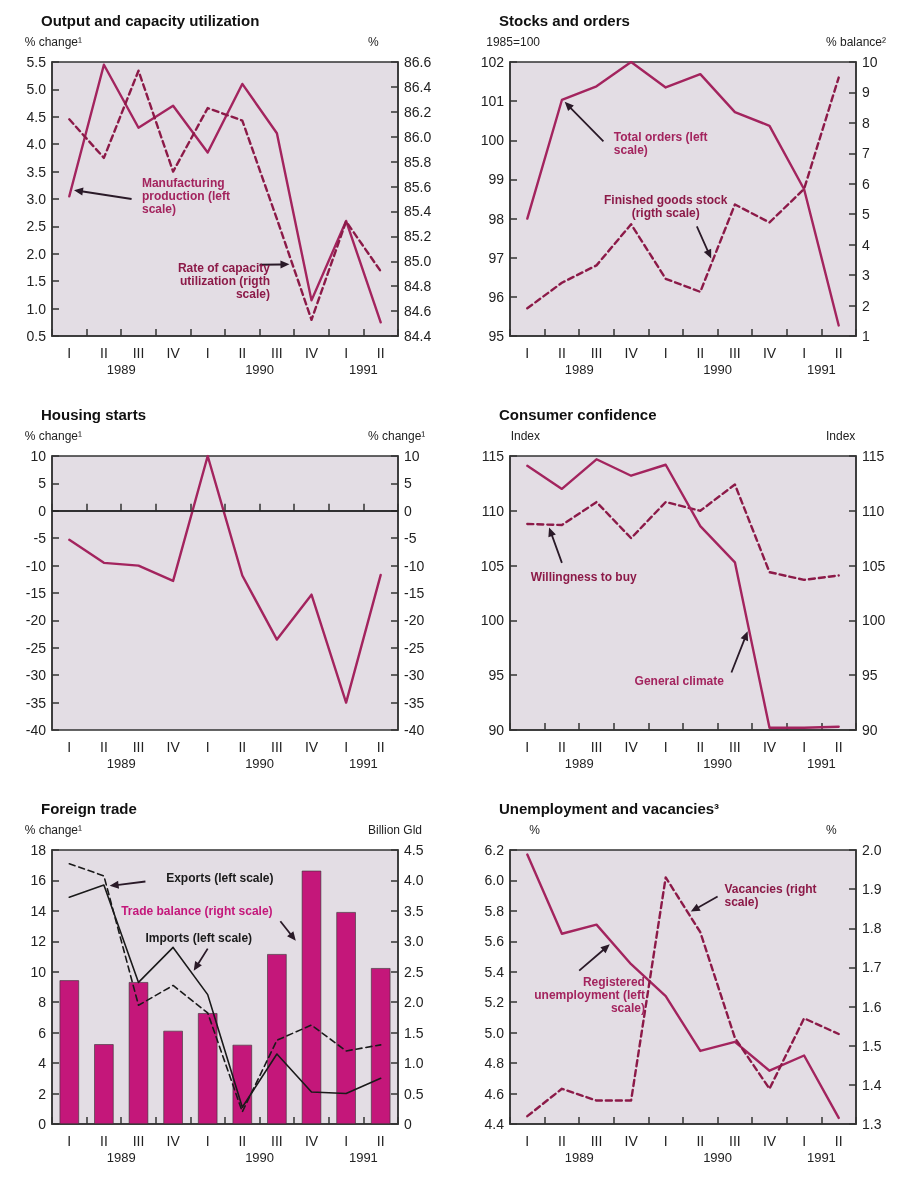 This screenshot has width=916, height=1184. I want to click on text: Trade balance (right scale), so click(197, 910).